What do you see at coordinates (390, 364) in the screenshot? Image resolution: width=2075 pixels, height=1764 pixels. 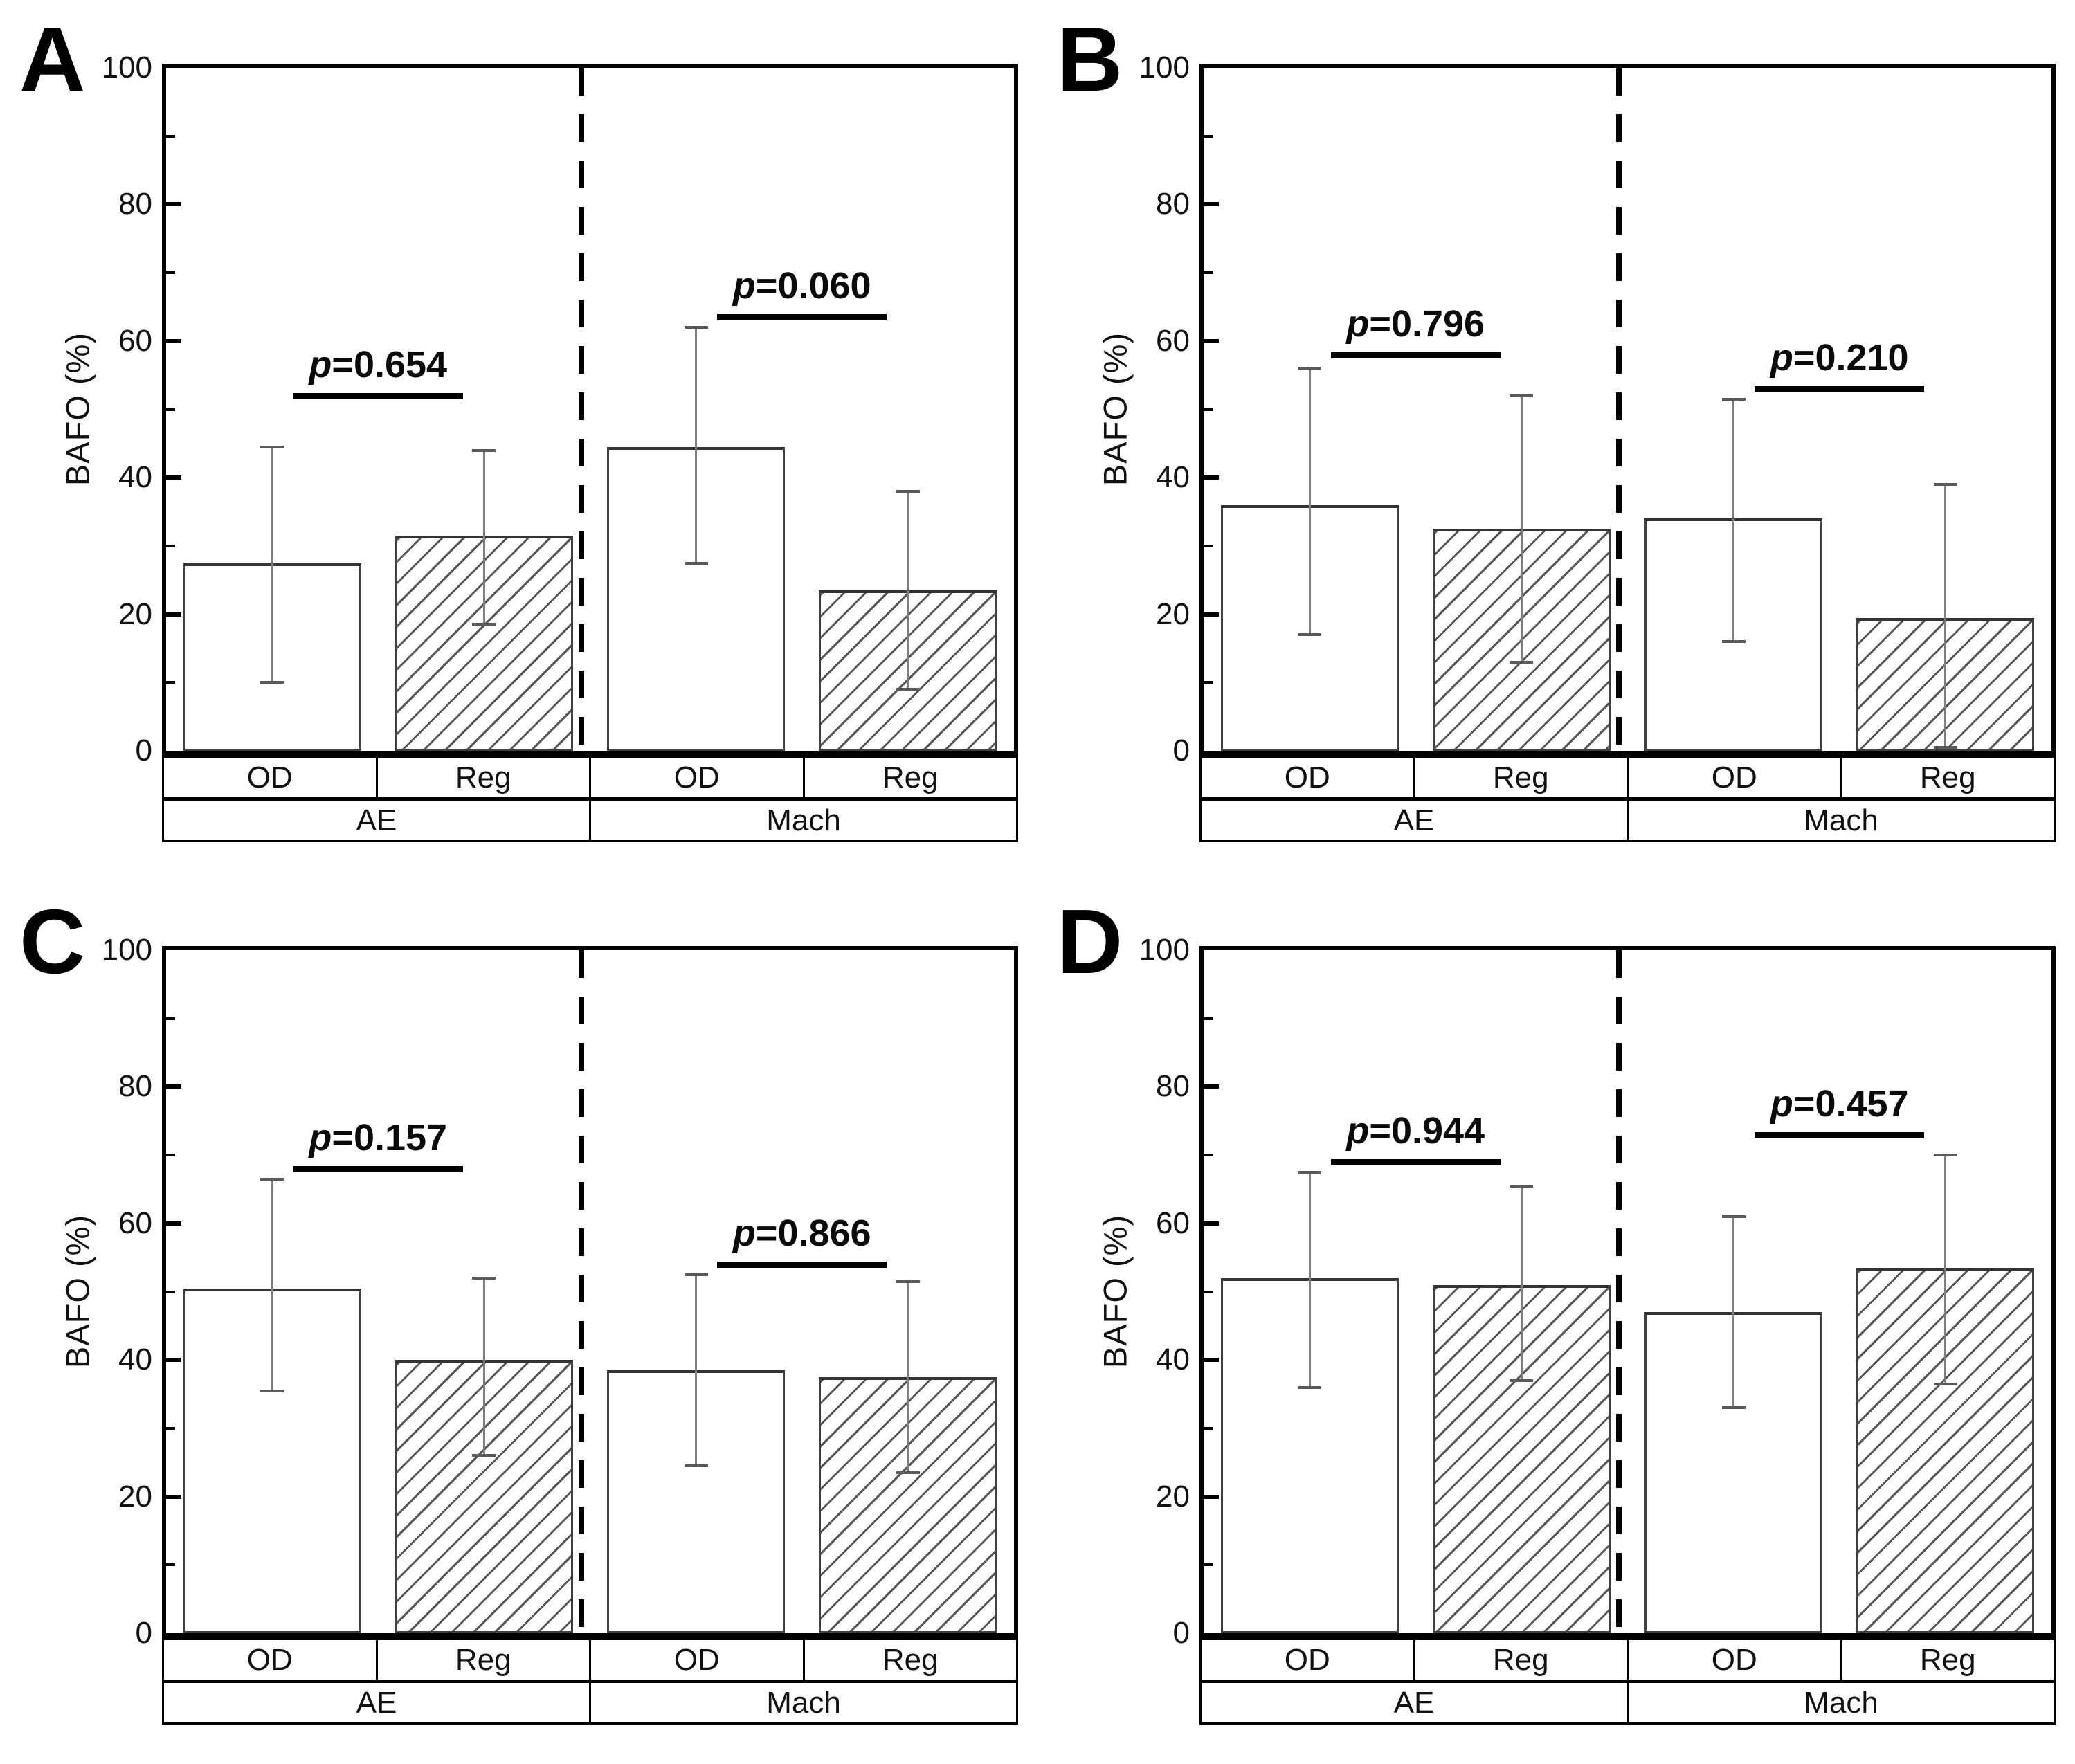 I see `p-value-number: =0.654` at bounding box center [390, 364].